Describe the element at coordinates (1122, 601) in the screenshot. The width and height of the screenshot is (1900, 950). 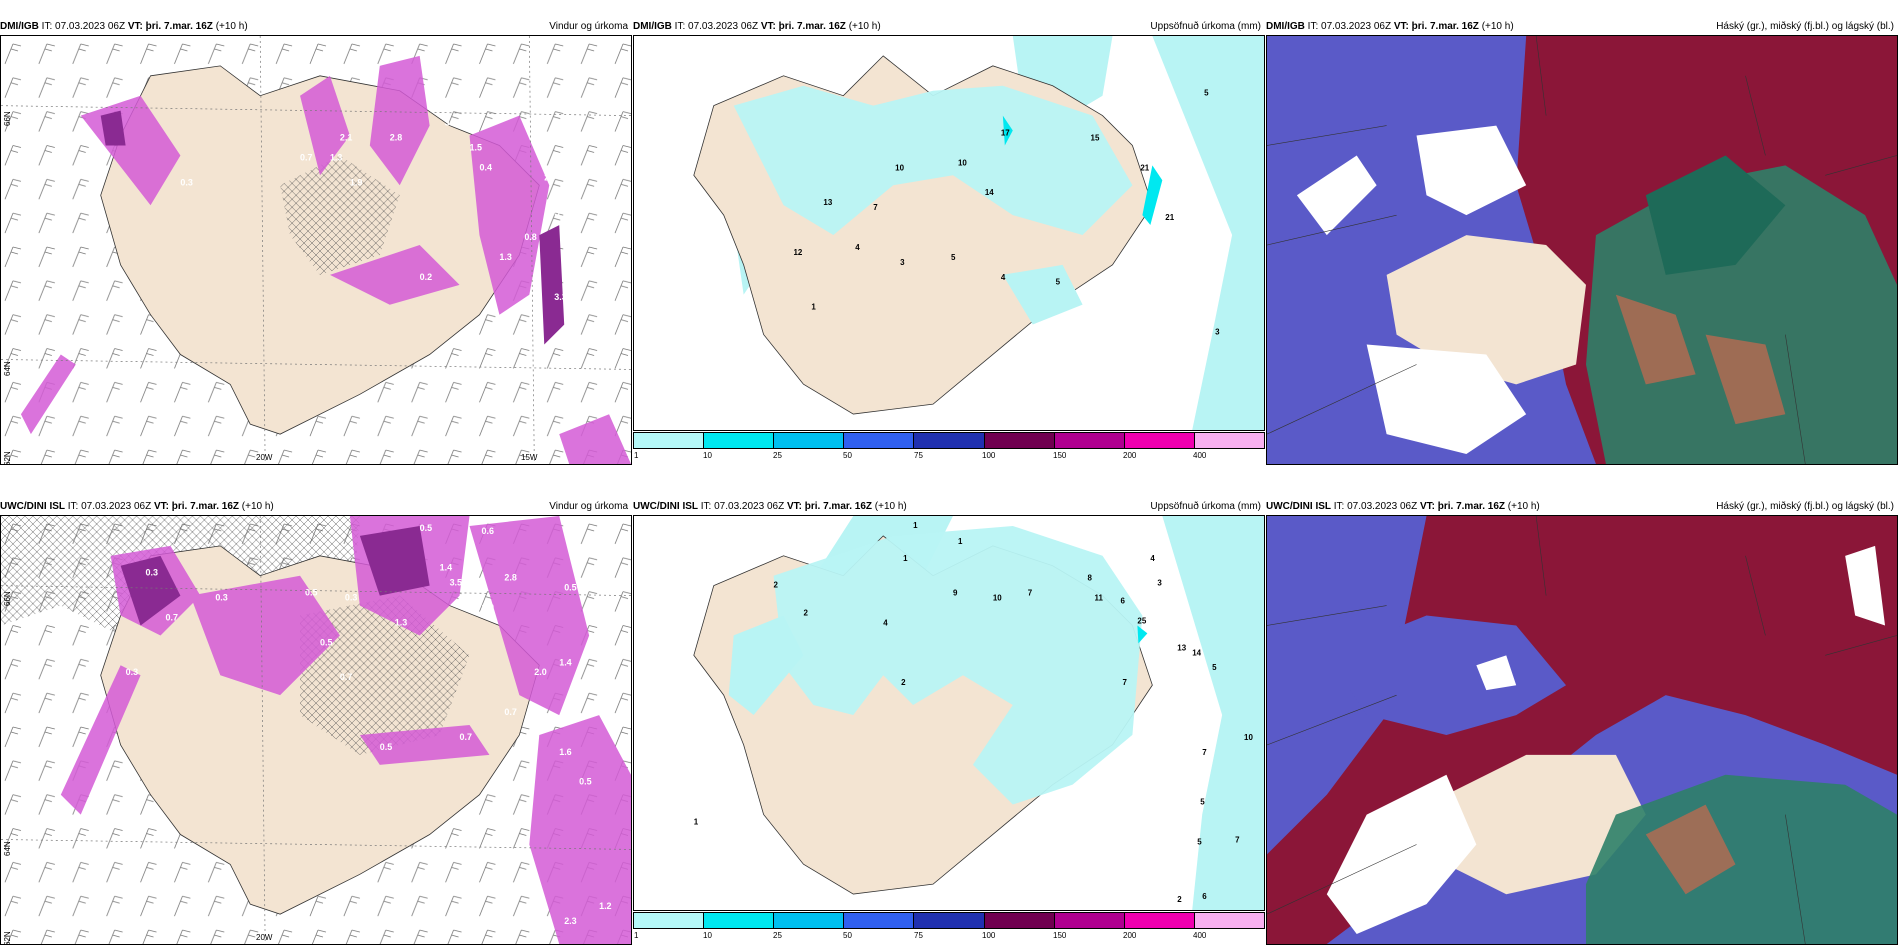
I see `precip-value: 6` at that location.